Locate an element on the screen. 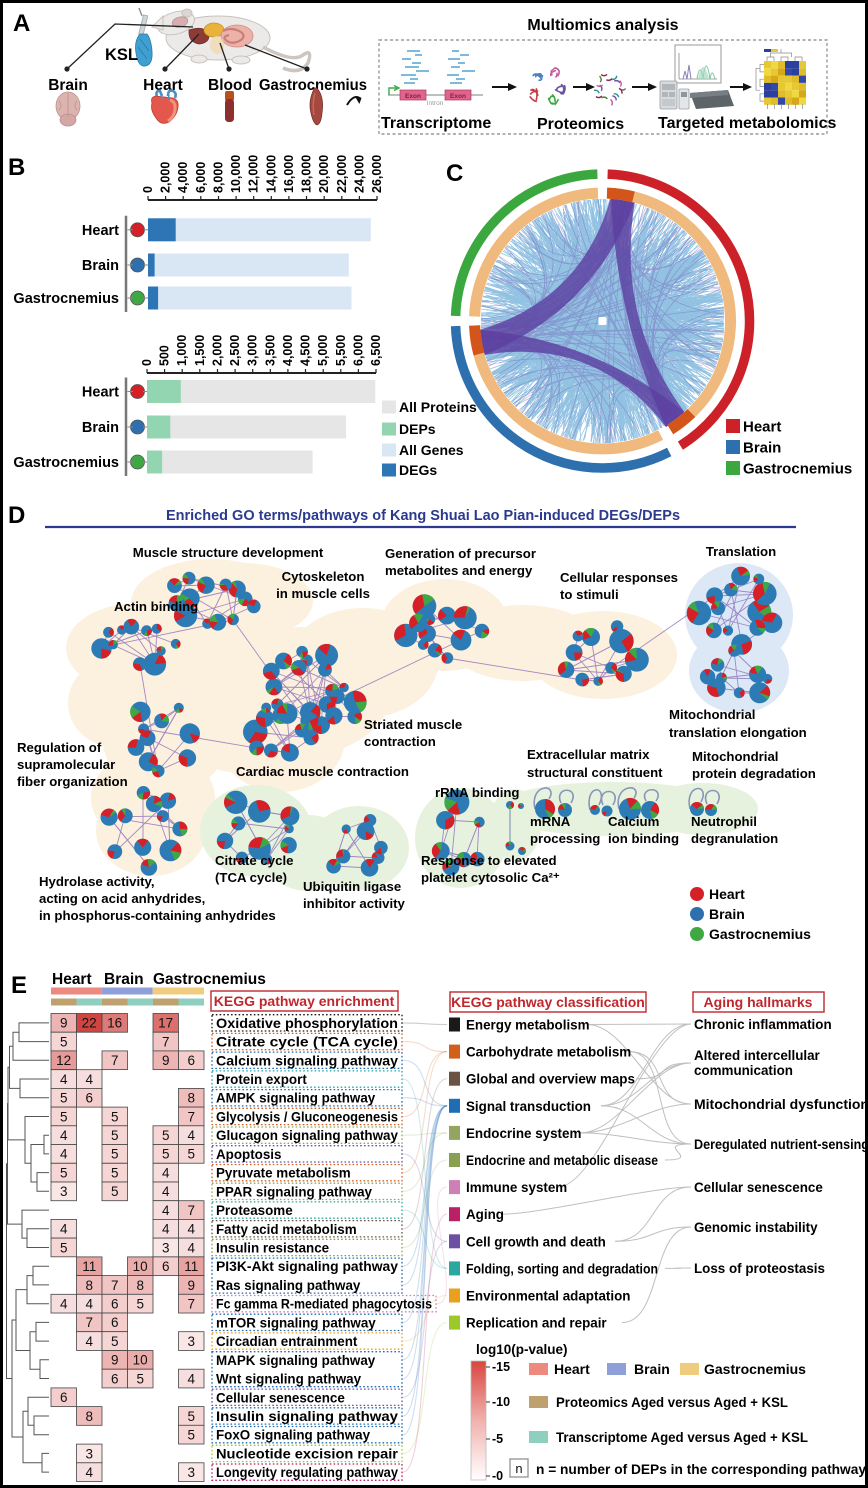 The image size is (868, 1488). svg-text: Longevity regulating pathway is located at coordinates (307, 1472).